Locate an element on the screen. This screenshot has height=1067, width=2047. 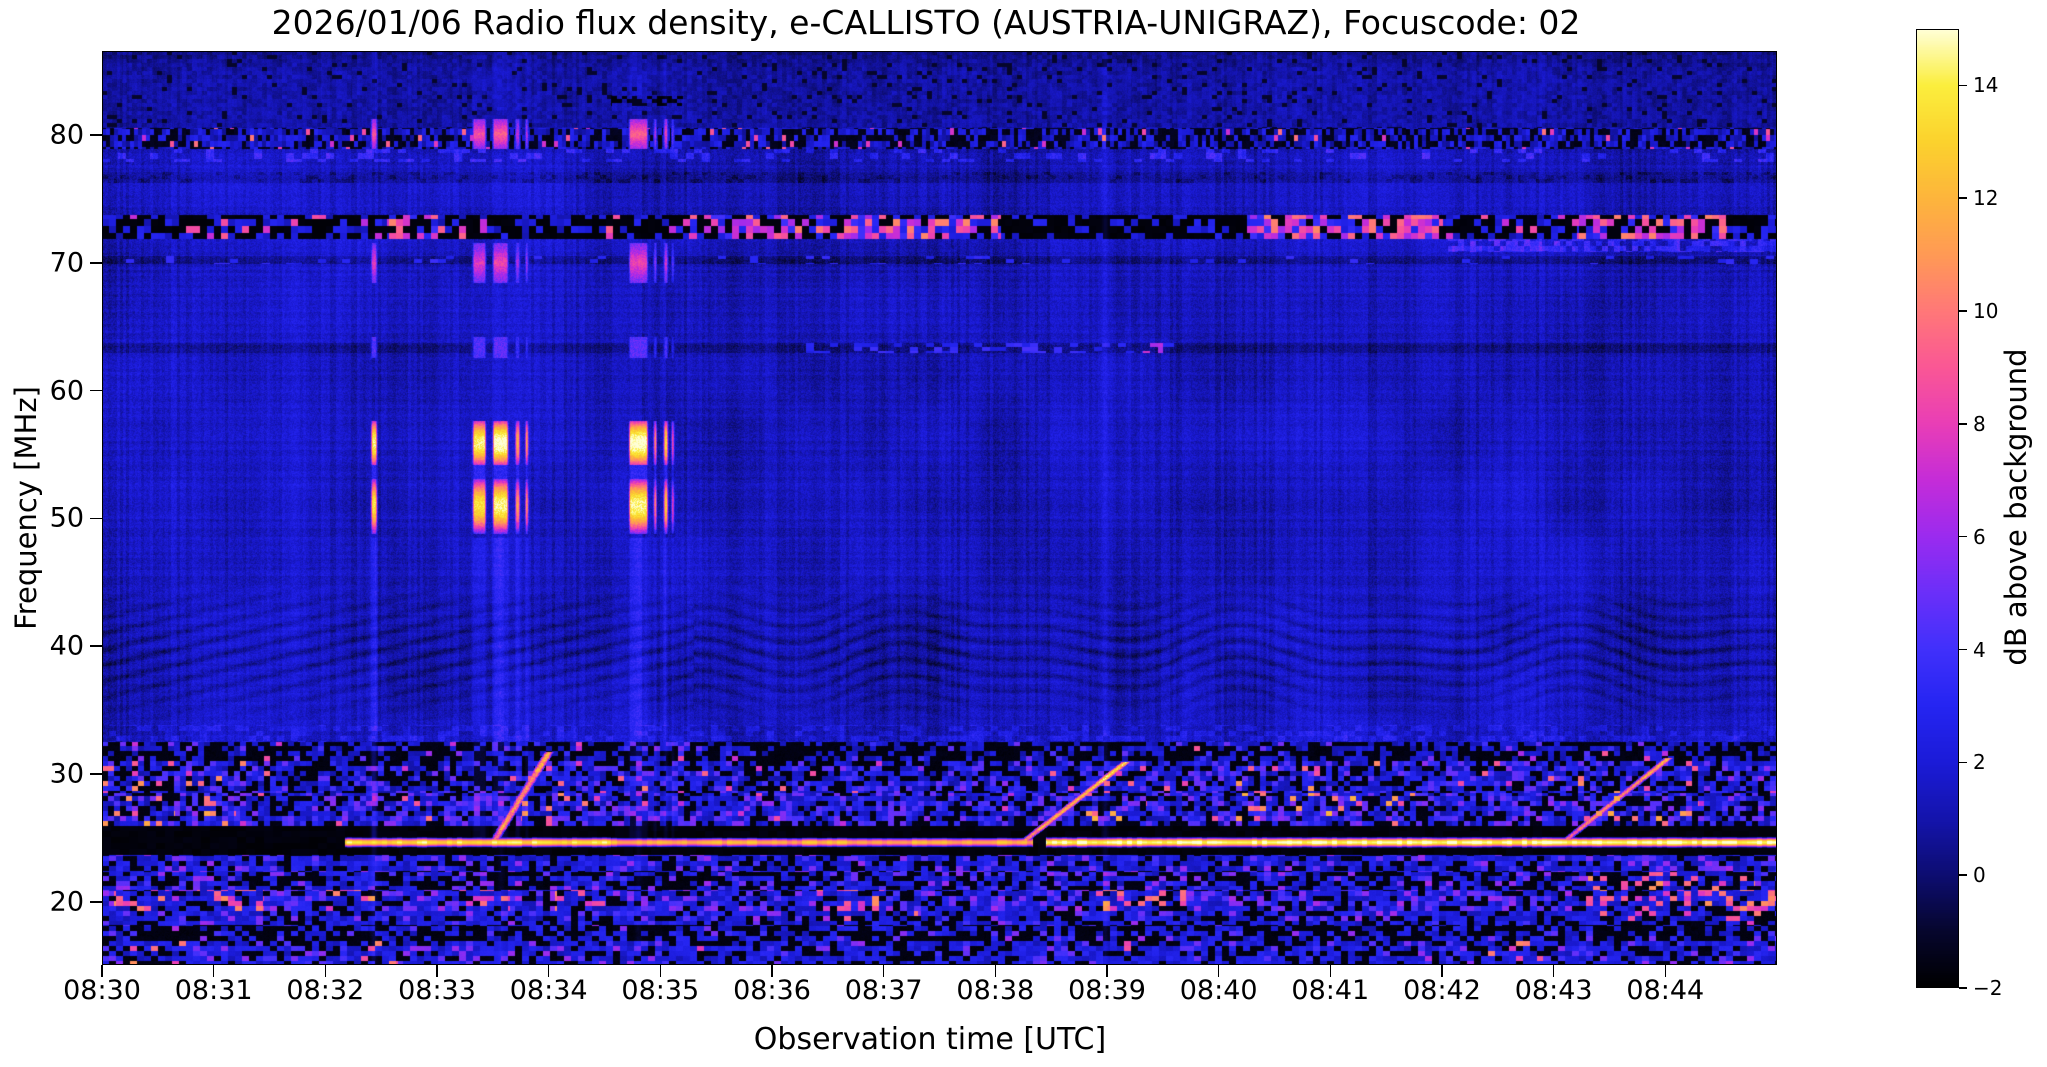
x-tick-label: 08:39 is located at coordinates (1107, 990).